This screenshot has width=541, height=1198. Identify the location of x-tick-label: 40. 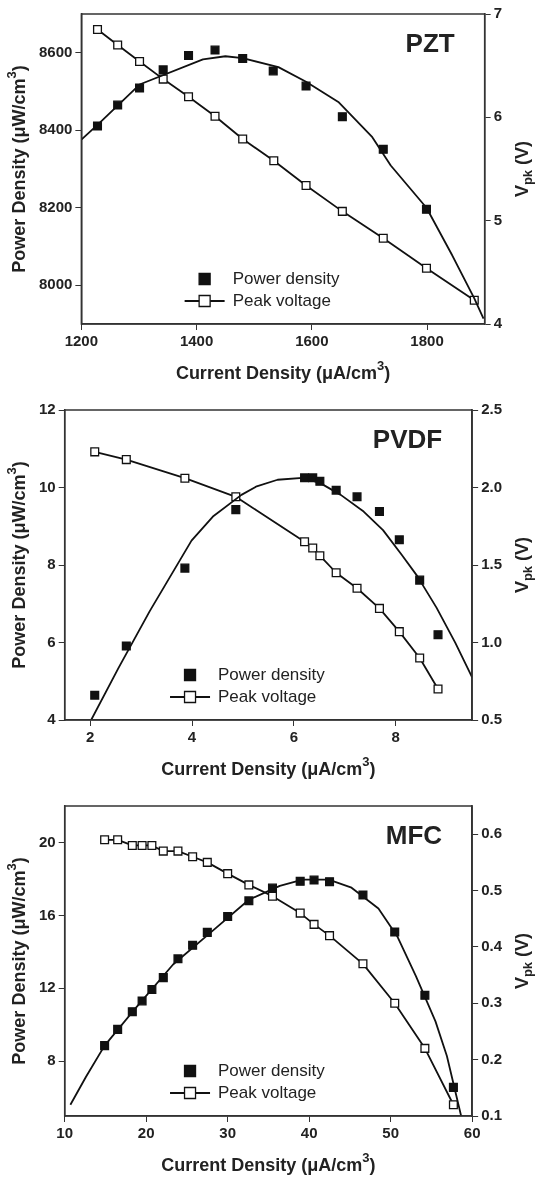
(309, 1133).